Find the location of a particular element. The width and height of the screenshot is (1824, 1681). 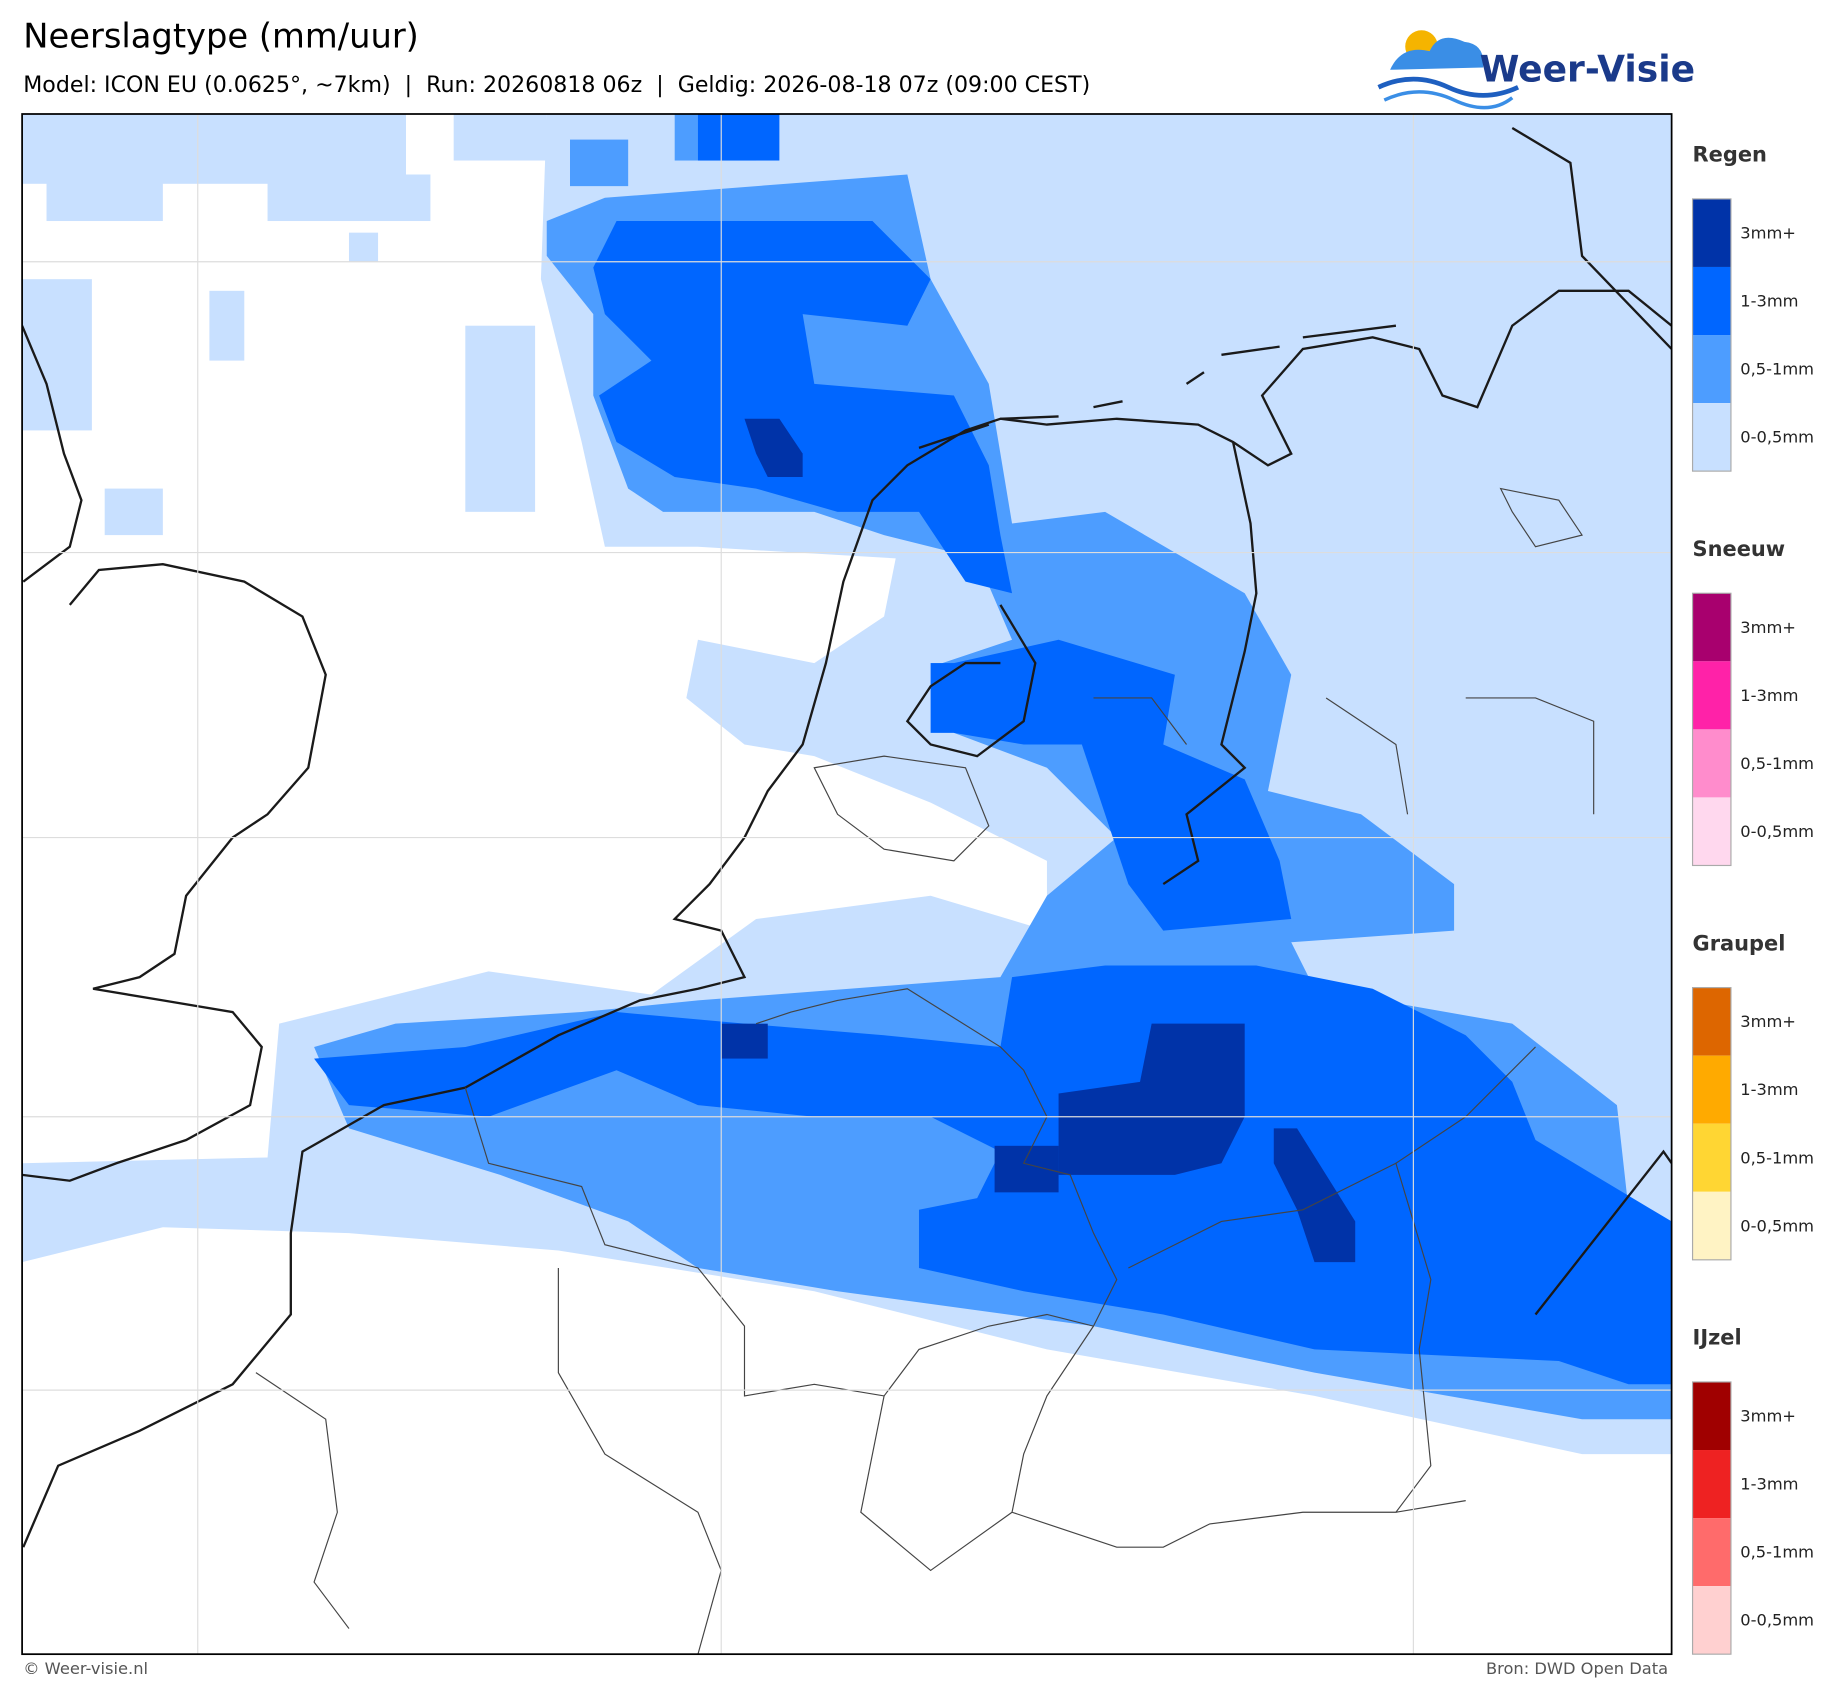

footer-right: Bron: DWD Open Data is located at coordinates (1577, 1668).